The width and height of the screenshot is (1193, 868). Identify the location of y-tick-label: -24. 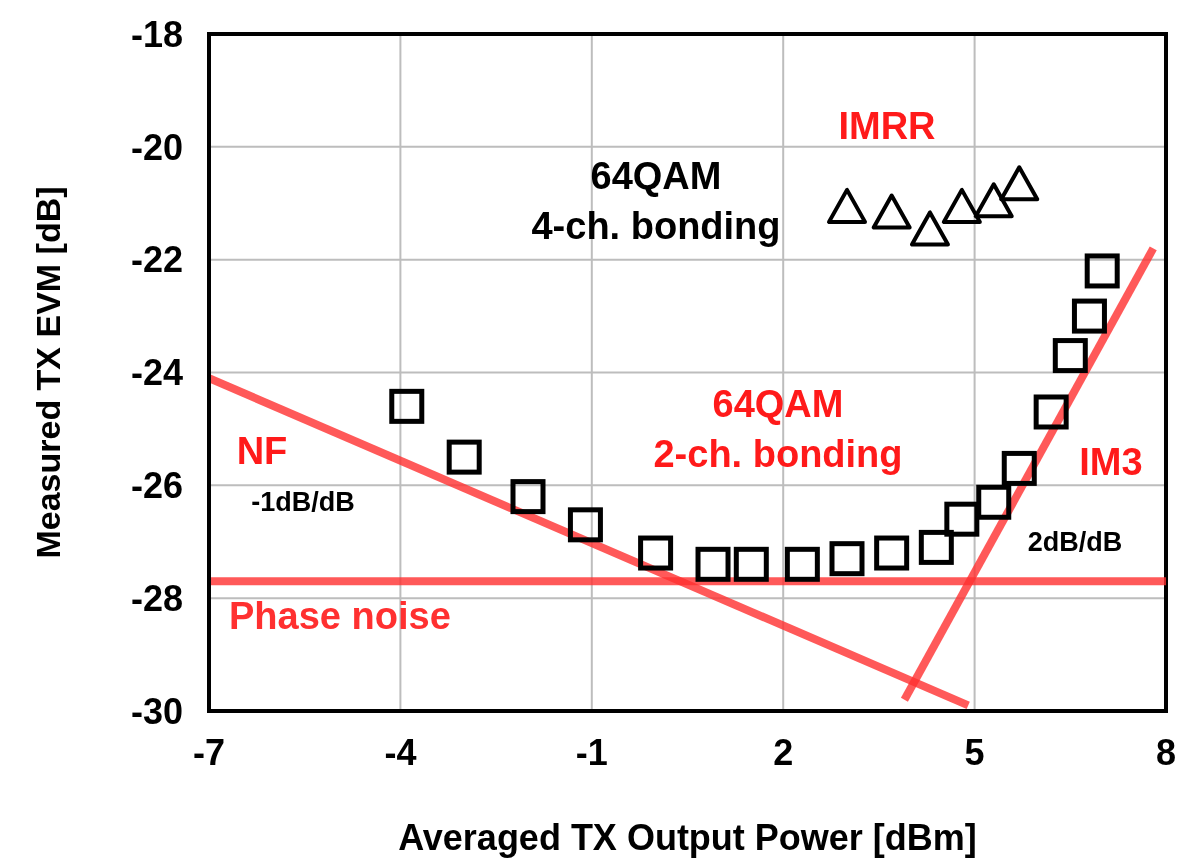
(156, 373).